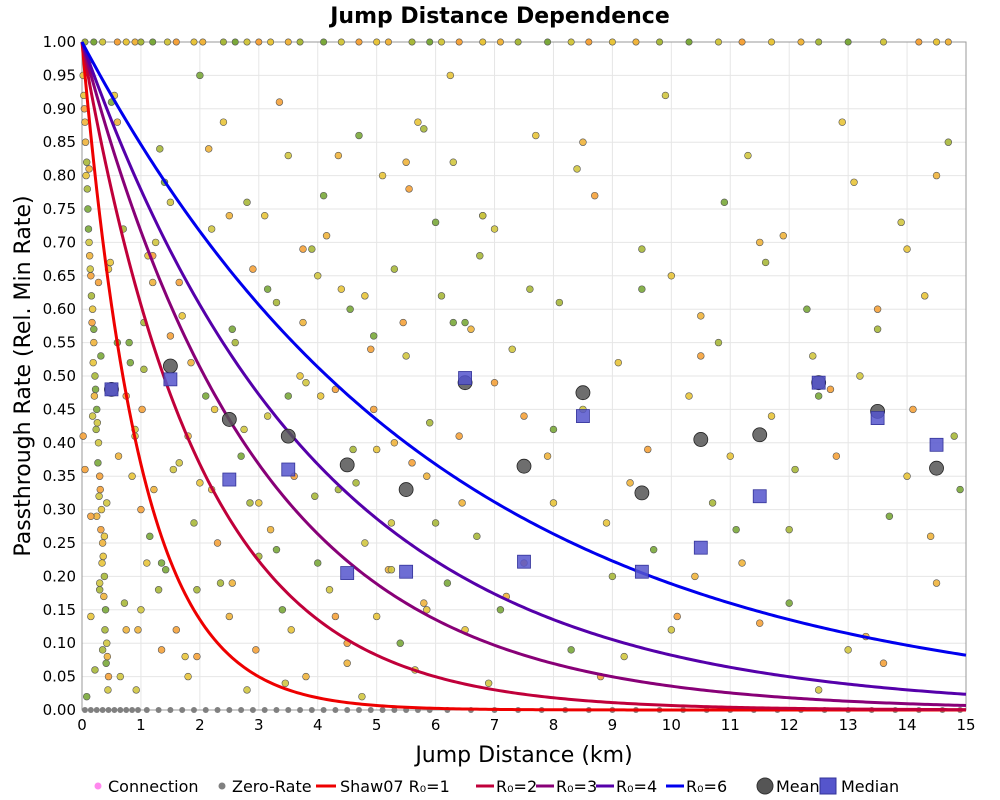 The image size is (1000, 800). What do you see at coordinates (907, 725) in the screenshot?
I see `x-tick-label: 14` at bounding box center [907, 725].